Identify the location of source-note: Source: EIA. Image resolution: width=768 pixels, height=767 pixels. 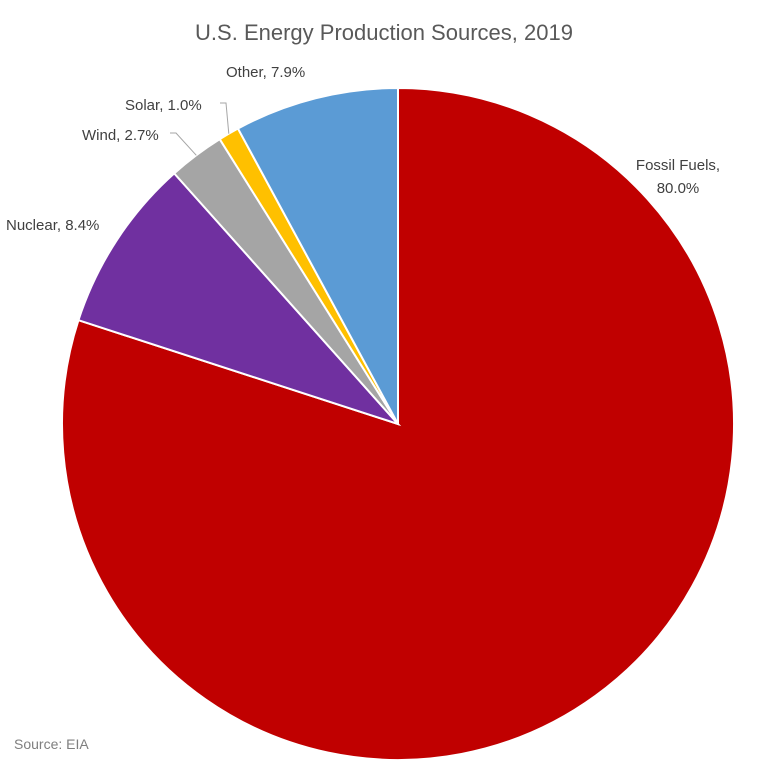
(51, 744).